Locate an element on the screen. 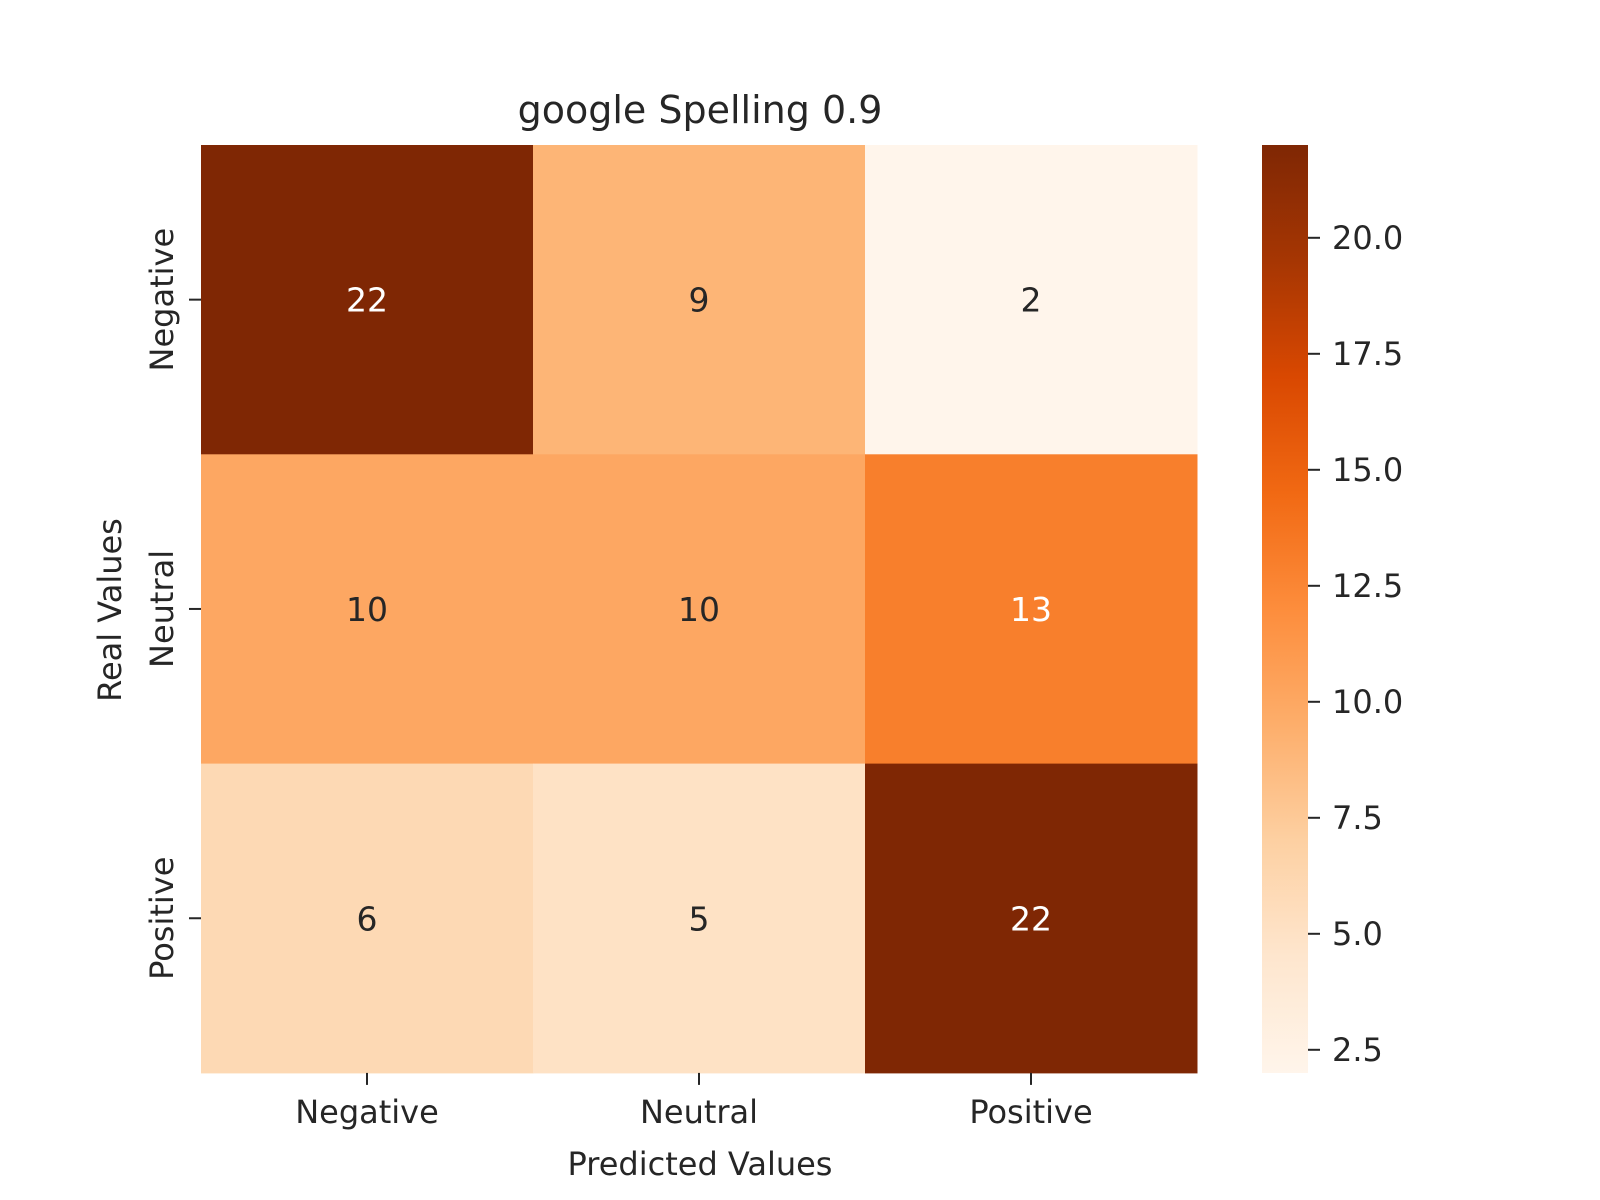 This screenshot has width=1600, height=1200. cell-value-label: 9 is located at coordinates (699, 300).